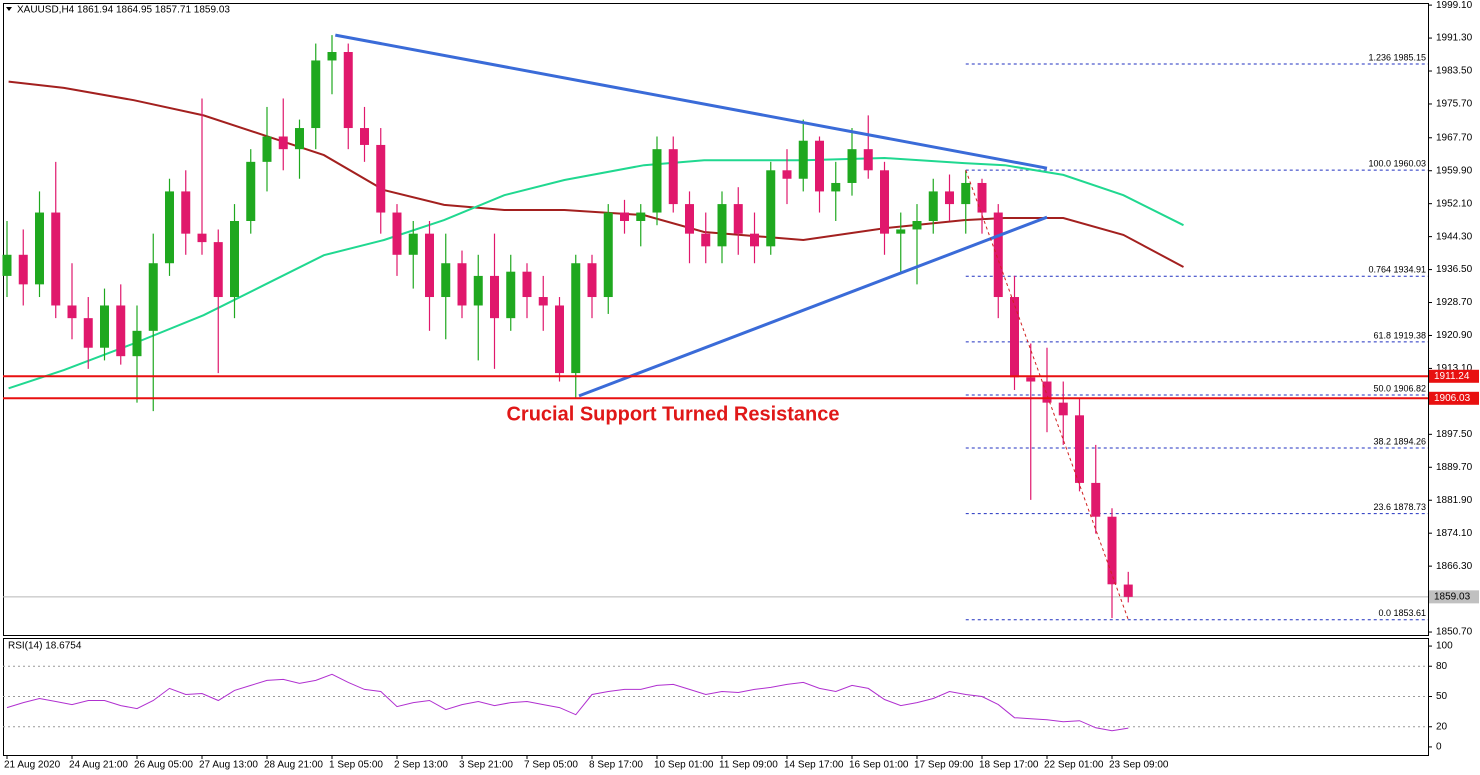  I want to click on fib-label: 38.2 1894.26, so click(1399, 441).